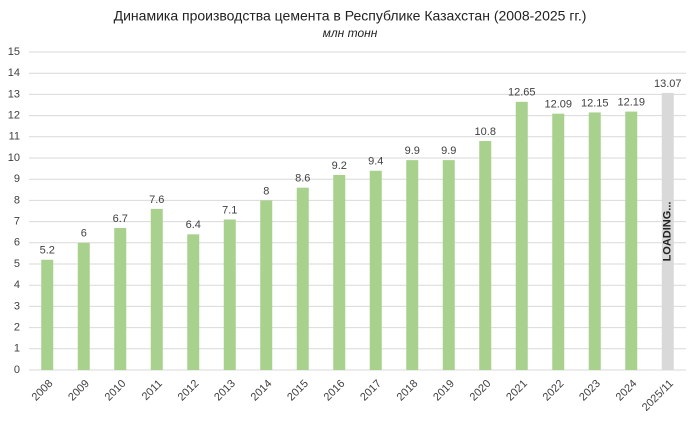  Describe the element at coordinates (485, 132) in the screenshot. I see `value-label: 10.8` at that location.